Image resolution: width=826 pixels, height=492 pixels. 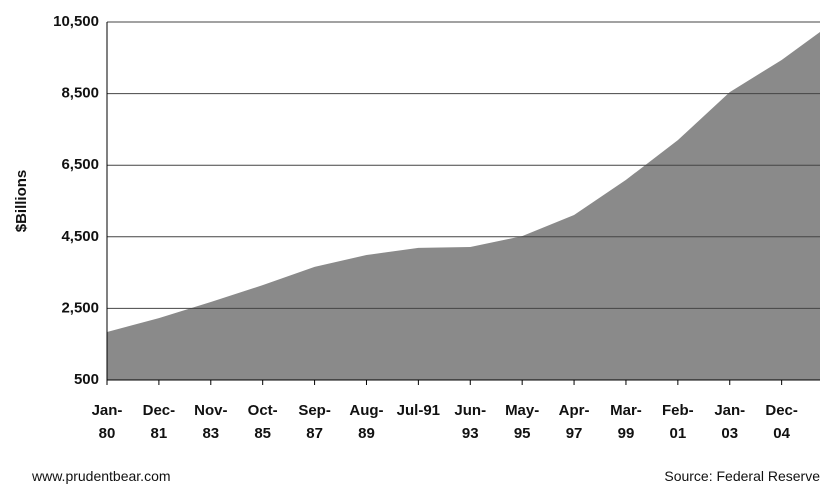 I want to click on x-tick-label: Jun-93, so click(x=470, y=422).